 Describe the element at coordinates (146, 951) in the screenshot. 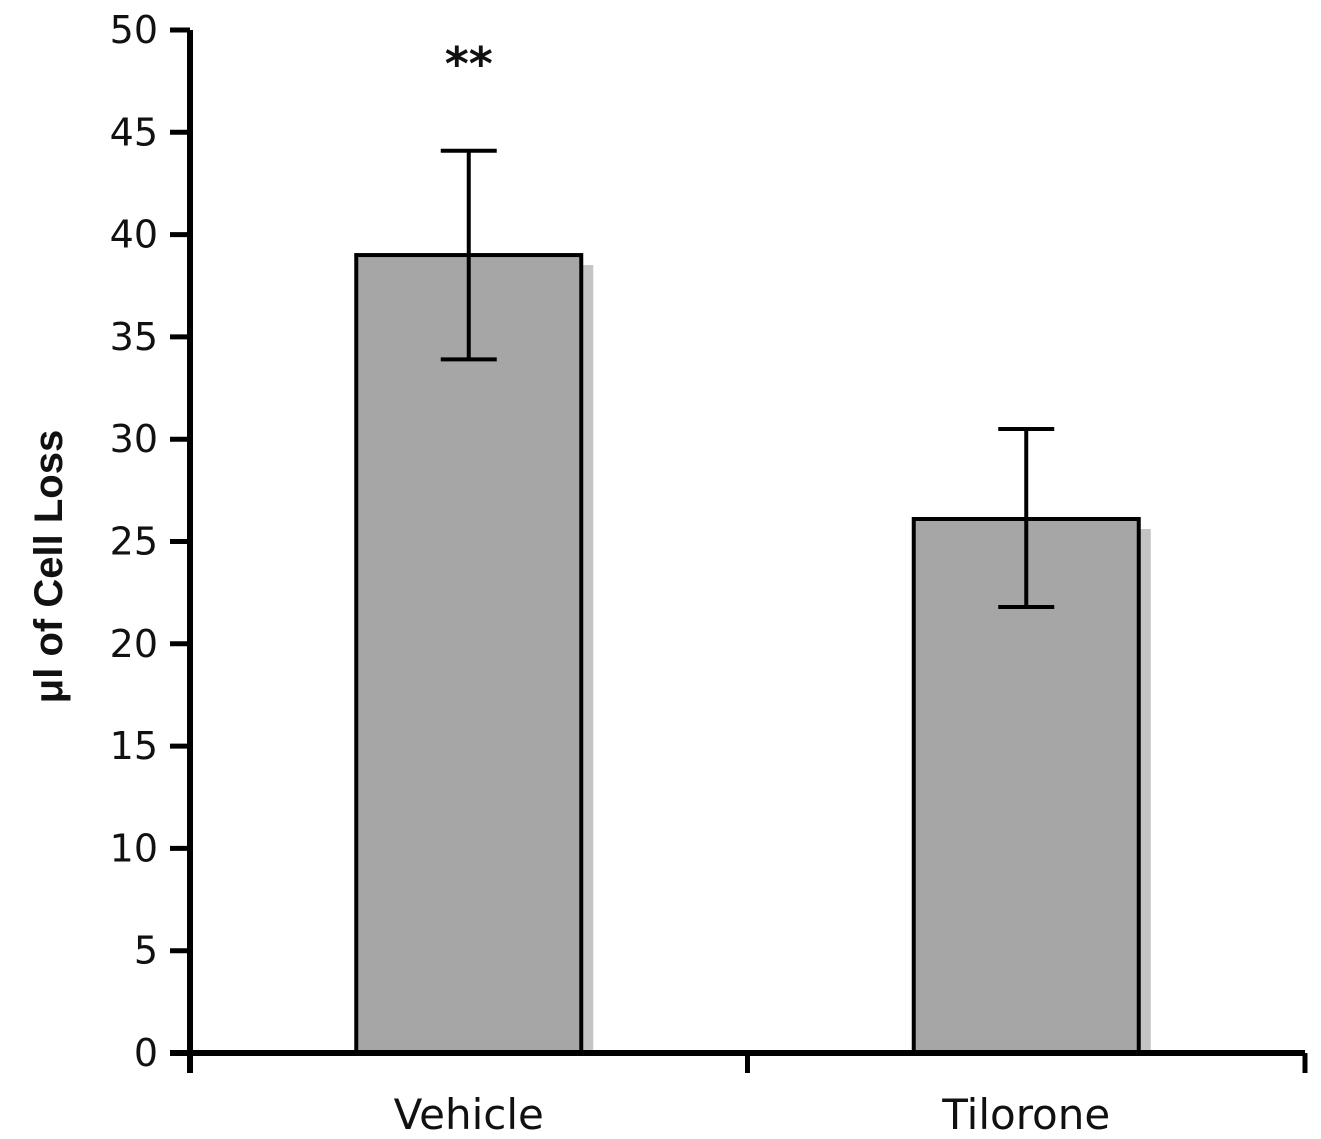

I see `y-tick-label: 5` at that location.